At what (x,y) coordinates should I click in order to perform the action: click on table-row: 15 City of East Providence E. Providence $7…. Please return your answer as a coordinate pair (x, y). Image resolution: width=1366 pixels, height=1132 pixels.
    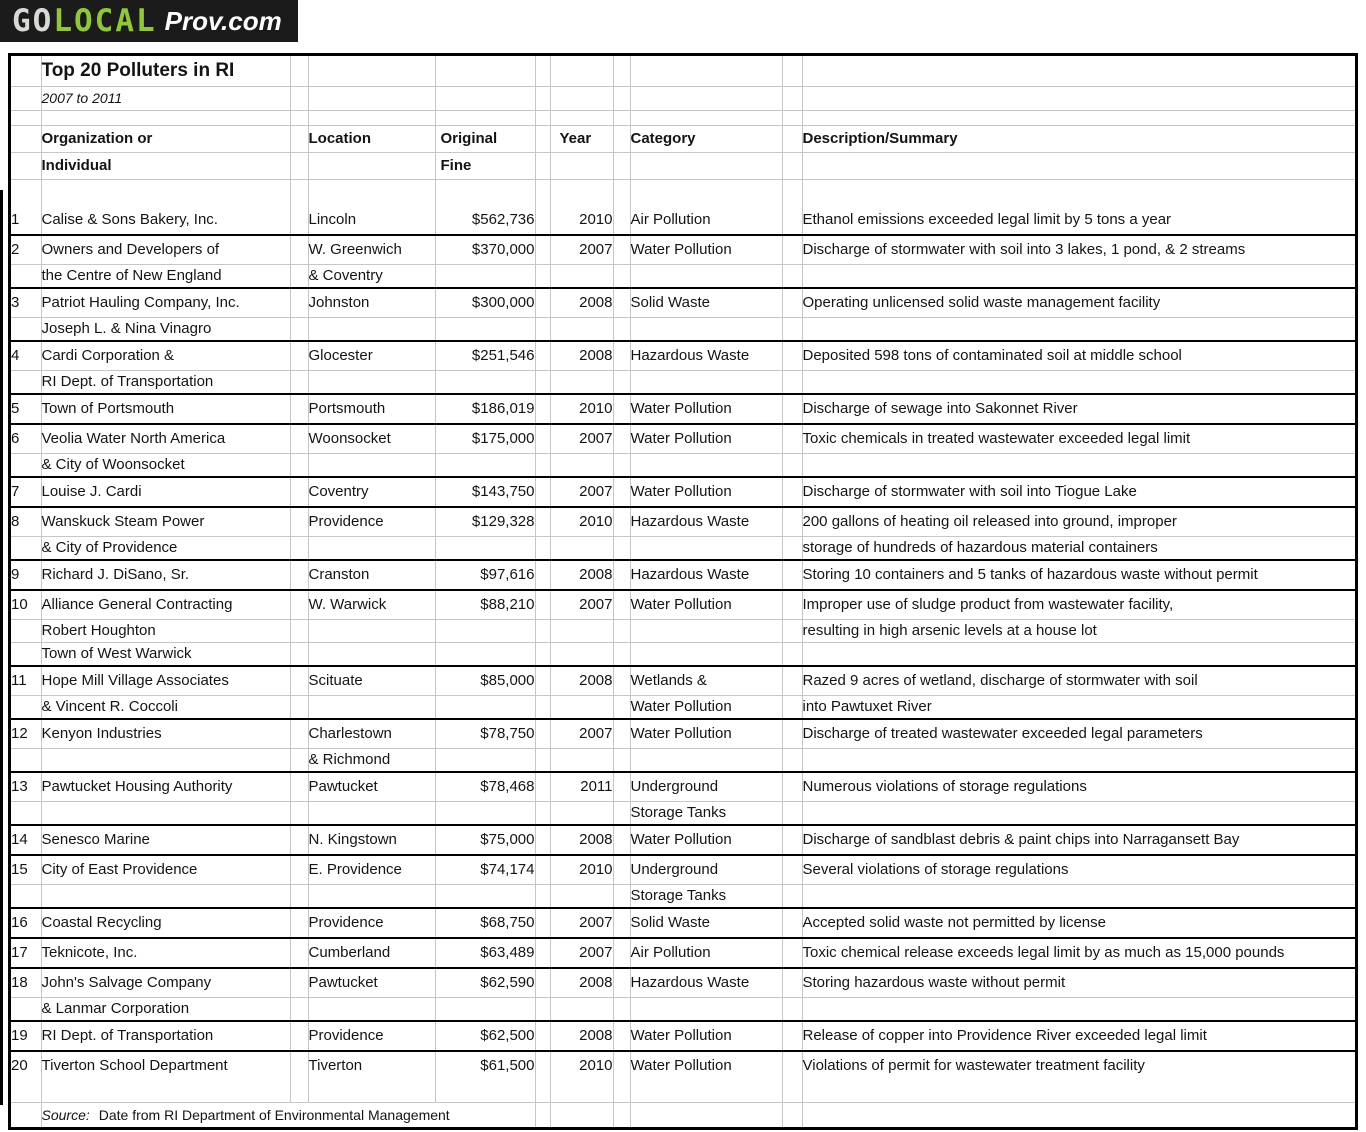
    Looking at the image, I should click on (683, 869).